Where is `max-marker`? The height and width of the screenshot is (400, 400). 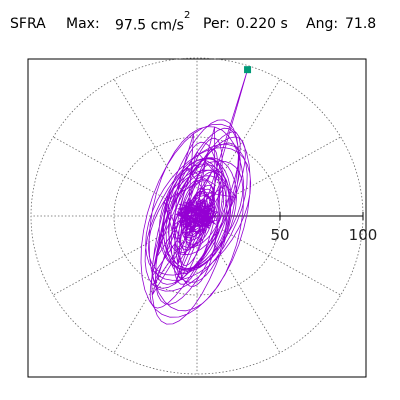
max-marker is located at coordinates (248, 70).